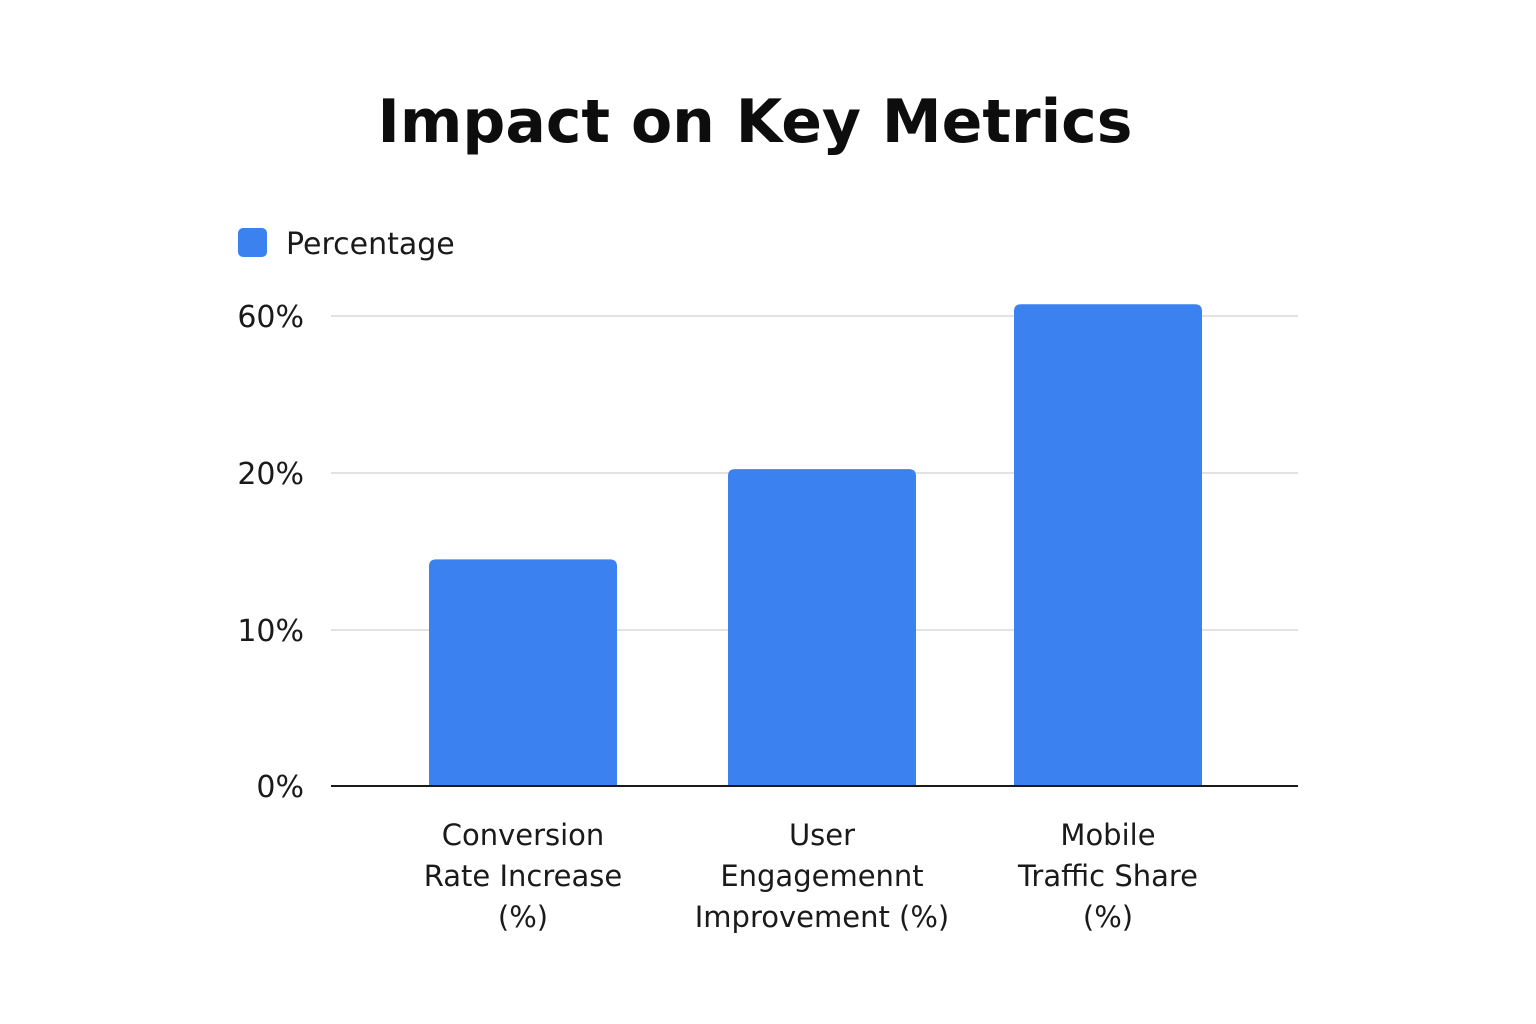  Describe the element at coordinates (523, 835) in the screenshot. I see `x-tick-label-line: Conversion` at that location.